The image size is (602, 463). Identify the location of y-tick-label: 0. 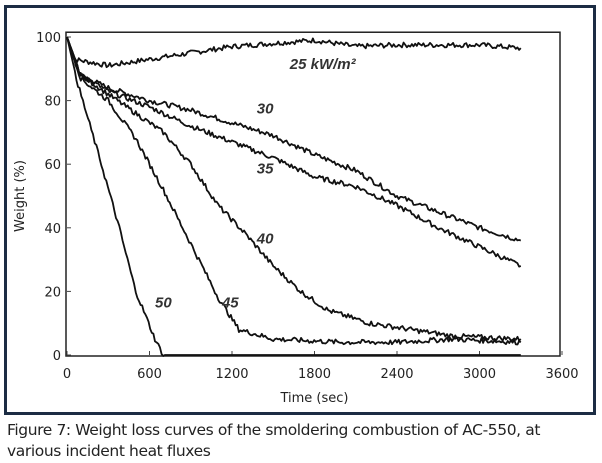
(57, 356).